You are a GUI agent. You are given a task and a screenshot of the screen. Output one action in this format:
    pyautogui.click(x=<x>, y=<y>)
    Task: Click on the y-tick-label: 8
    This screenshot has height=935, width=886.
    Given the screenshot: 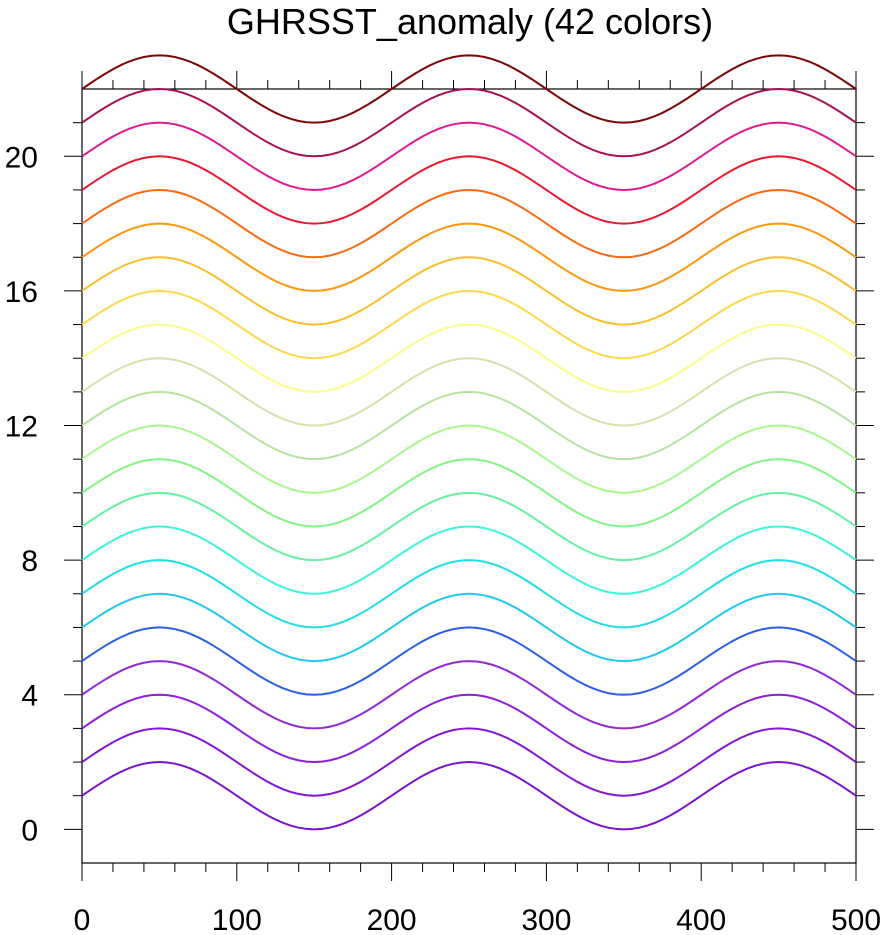 What is the action you would take?
    pyautogui.click(x=29, y=561)
    